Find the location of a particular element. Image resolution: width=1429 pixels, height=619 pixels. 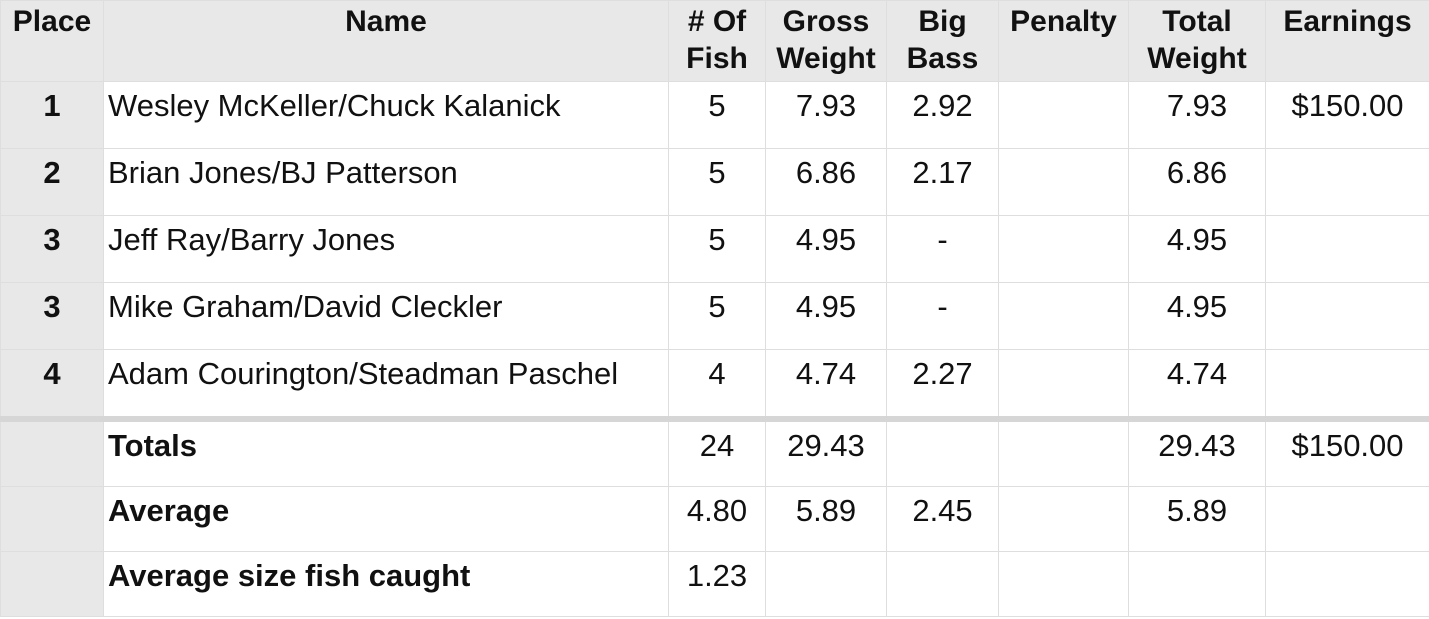

value-cell: 1.23 is located at coordinates (717, 584).